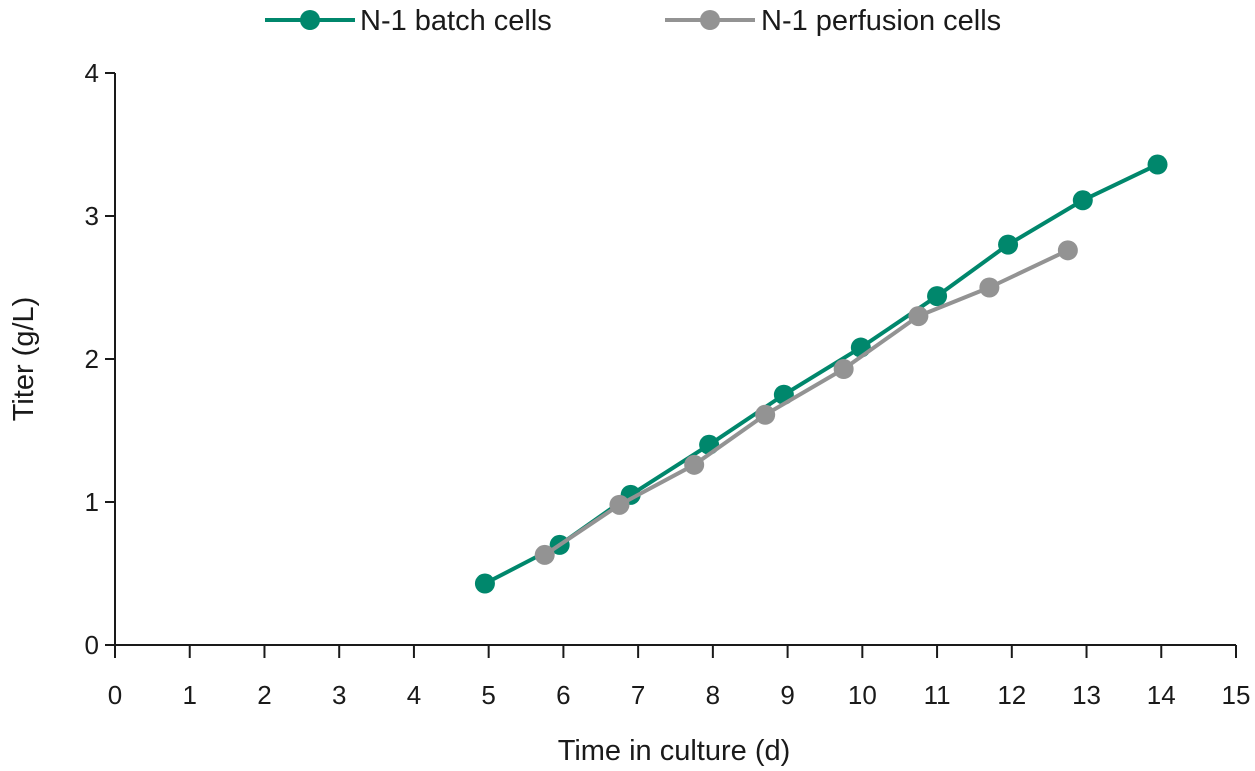  Describe the element at coordinates (787, 695) in the screenshot. I see `x-tick-label: 9` at that location.